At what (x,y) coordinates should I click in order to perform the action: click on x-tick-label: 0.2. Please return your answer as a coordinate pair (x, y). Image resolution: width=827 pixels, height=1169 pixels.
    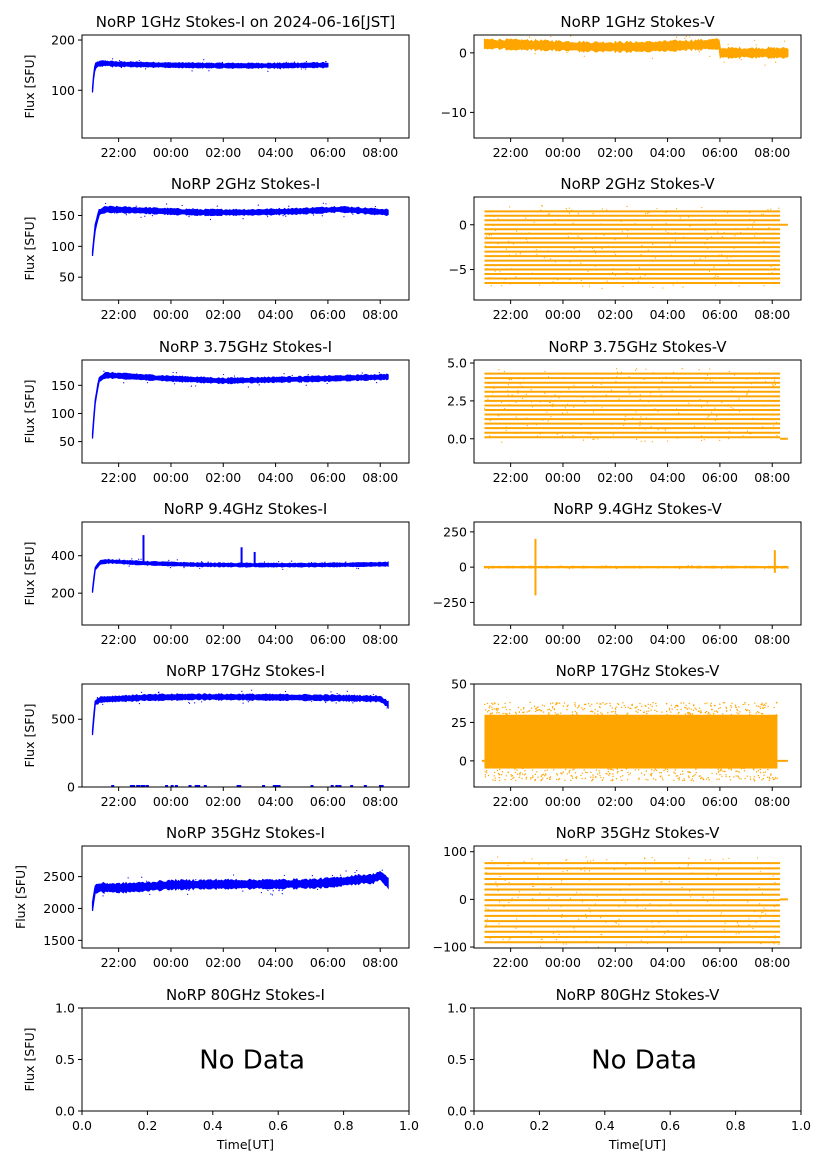
    Looking at the image, I should click on (147, 1125).